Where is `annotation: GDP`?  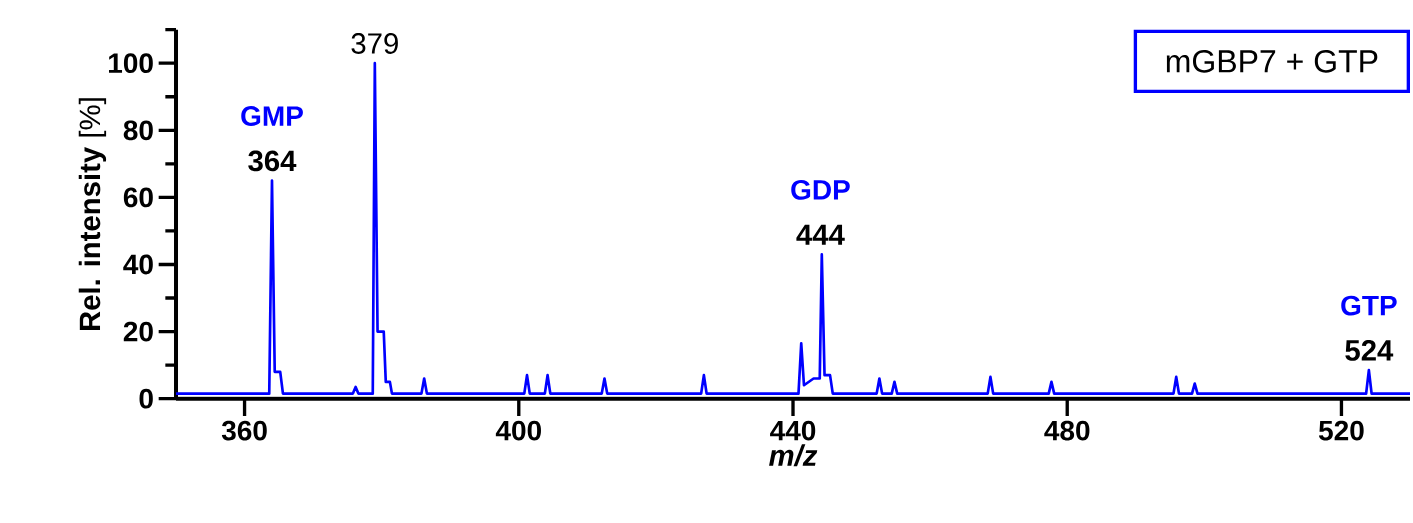
annotation: GDP is located at coordinates (820, 189).